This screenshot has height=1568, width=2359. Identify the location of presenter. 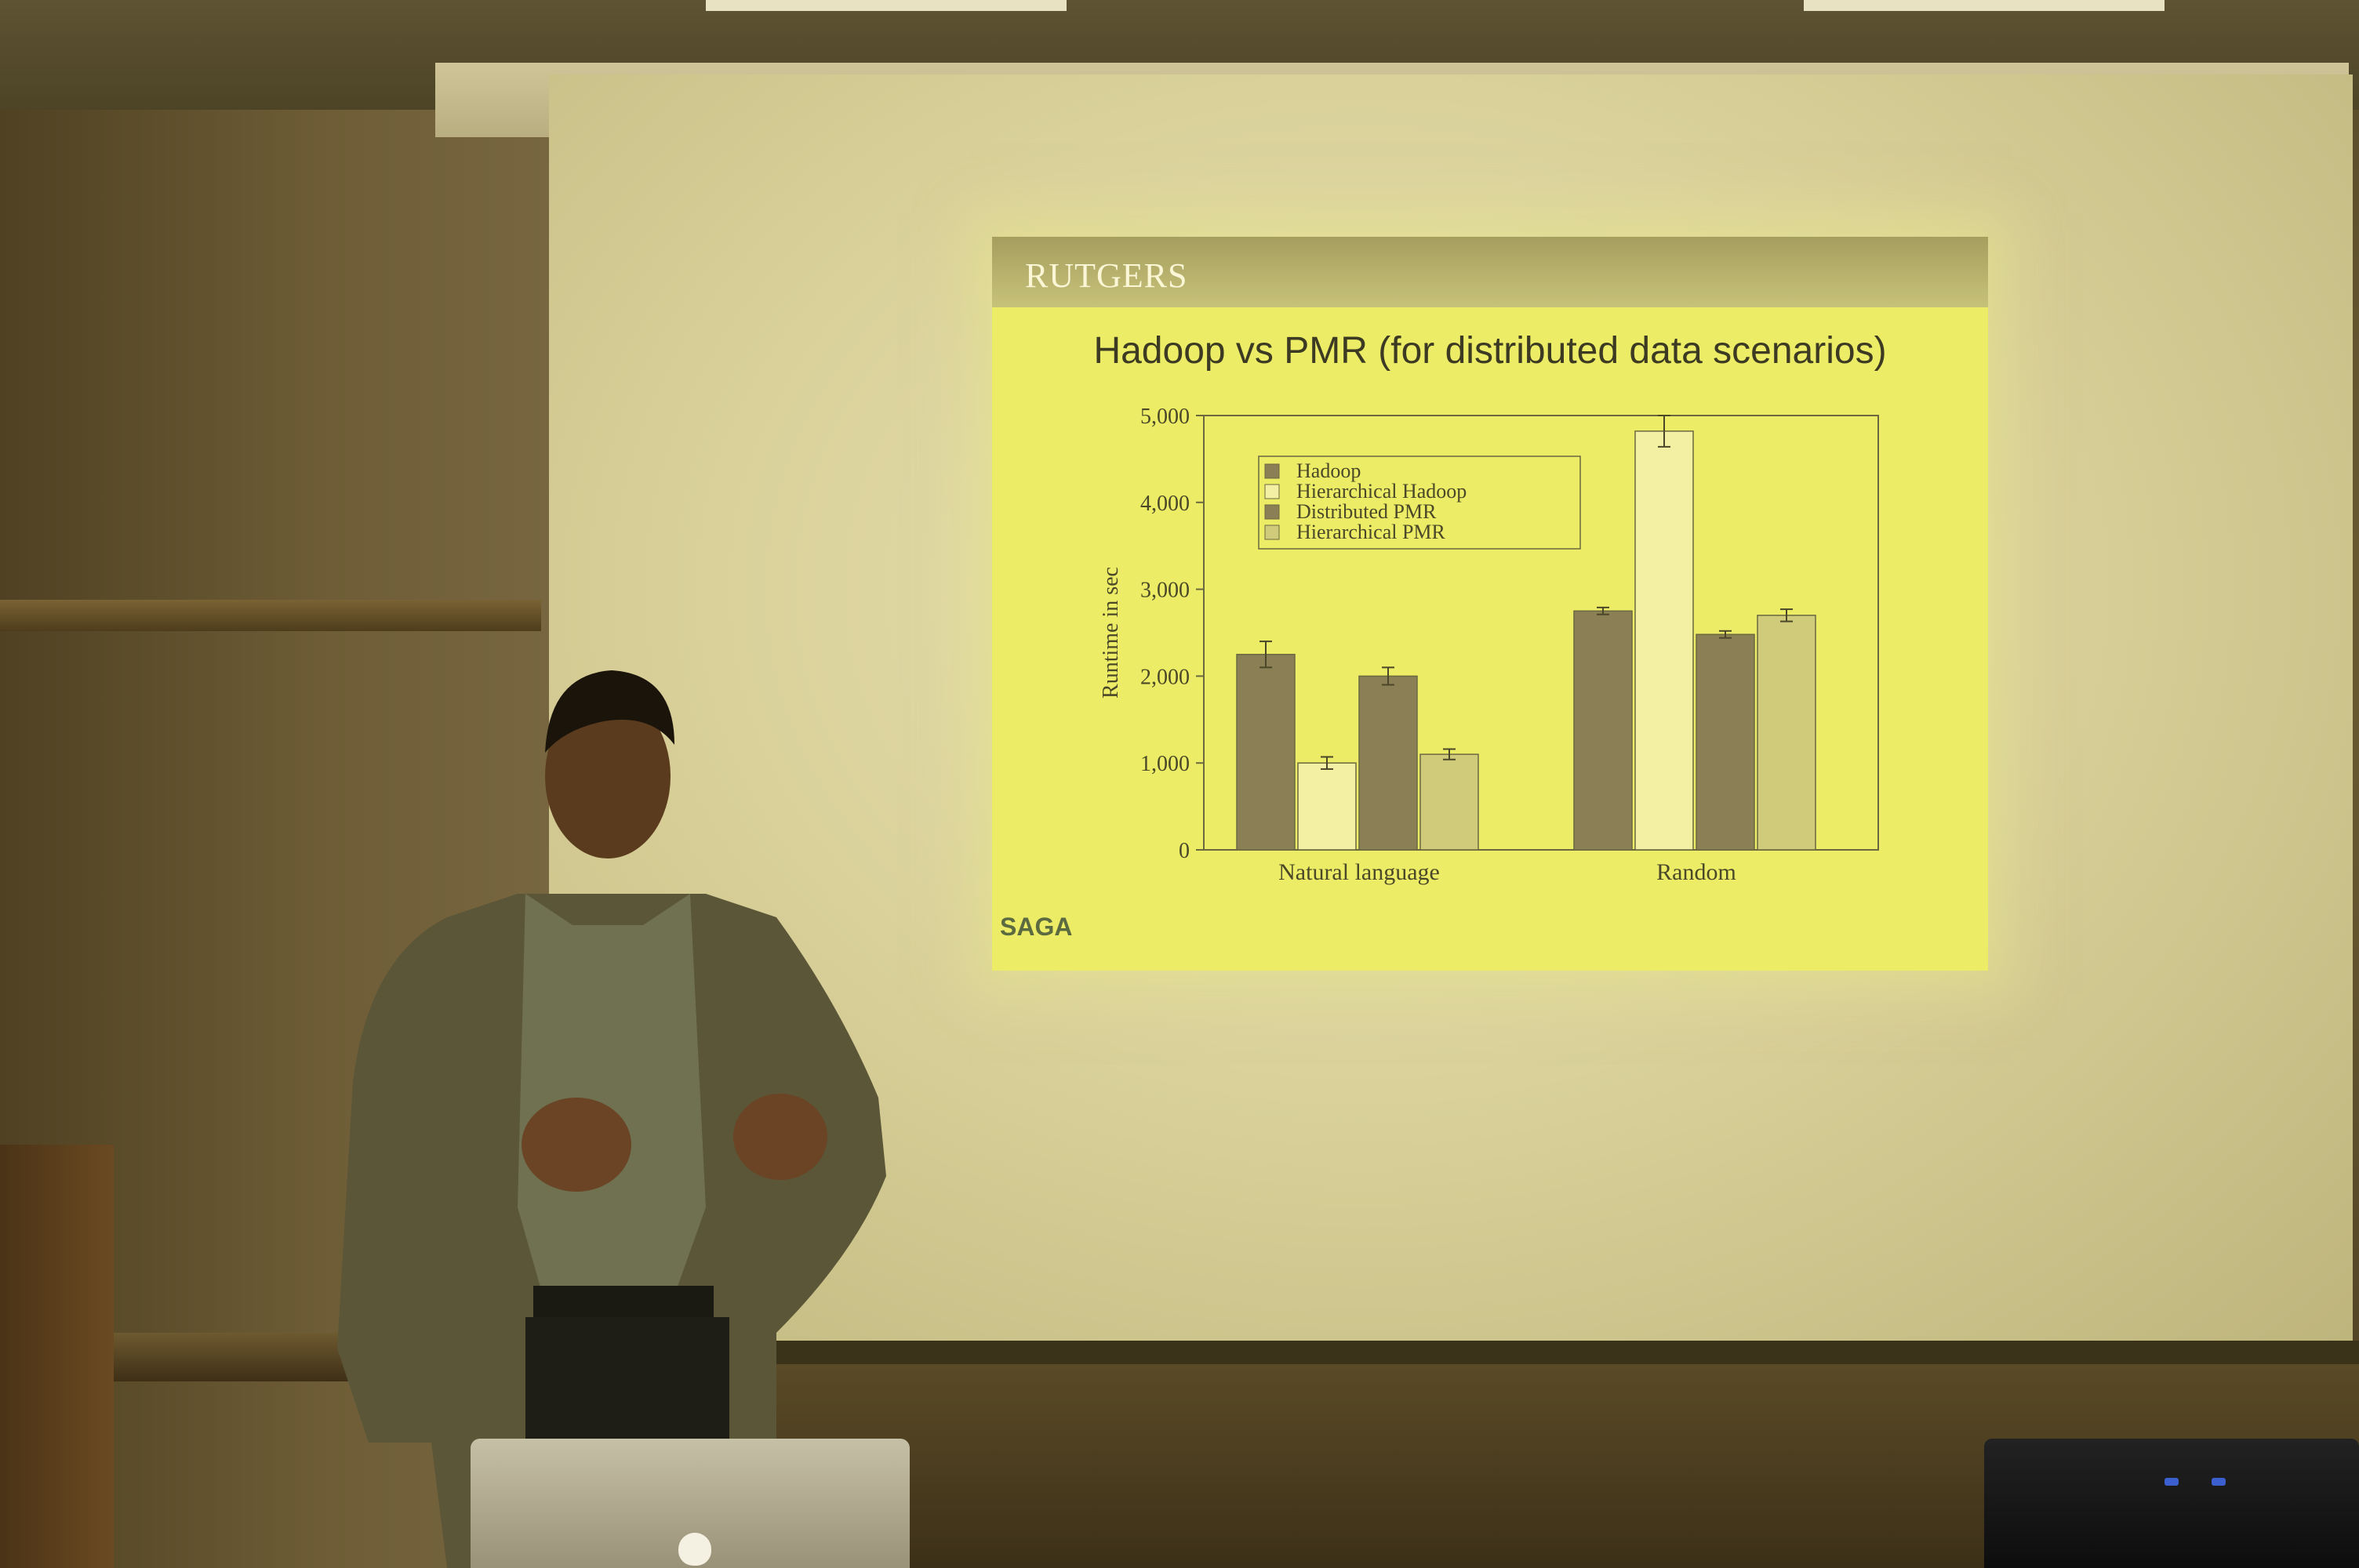
(611, 1119).